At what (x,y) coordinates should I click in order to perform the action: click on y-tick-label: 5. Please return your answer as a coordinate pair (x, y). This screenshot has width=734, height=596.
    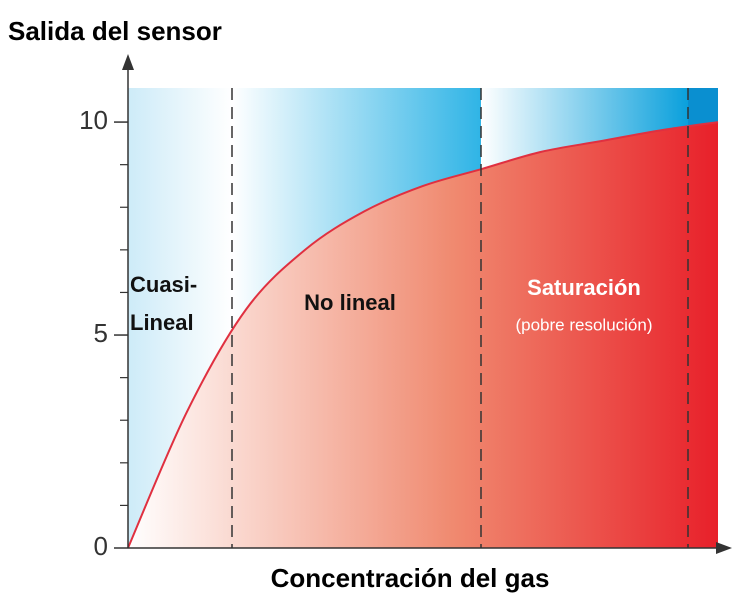
    Looking at the image, I should click on (101, 333).